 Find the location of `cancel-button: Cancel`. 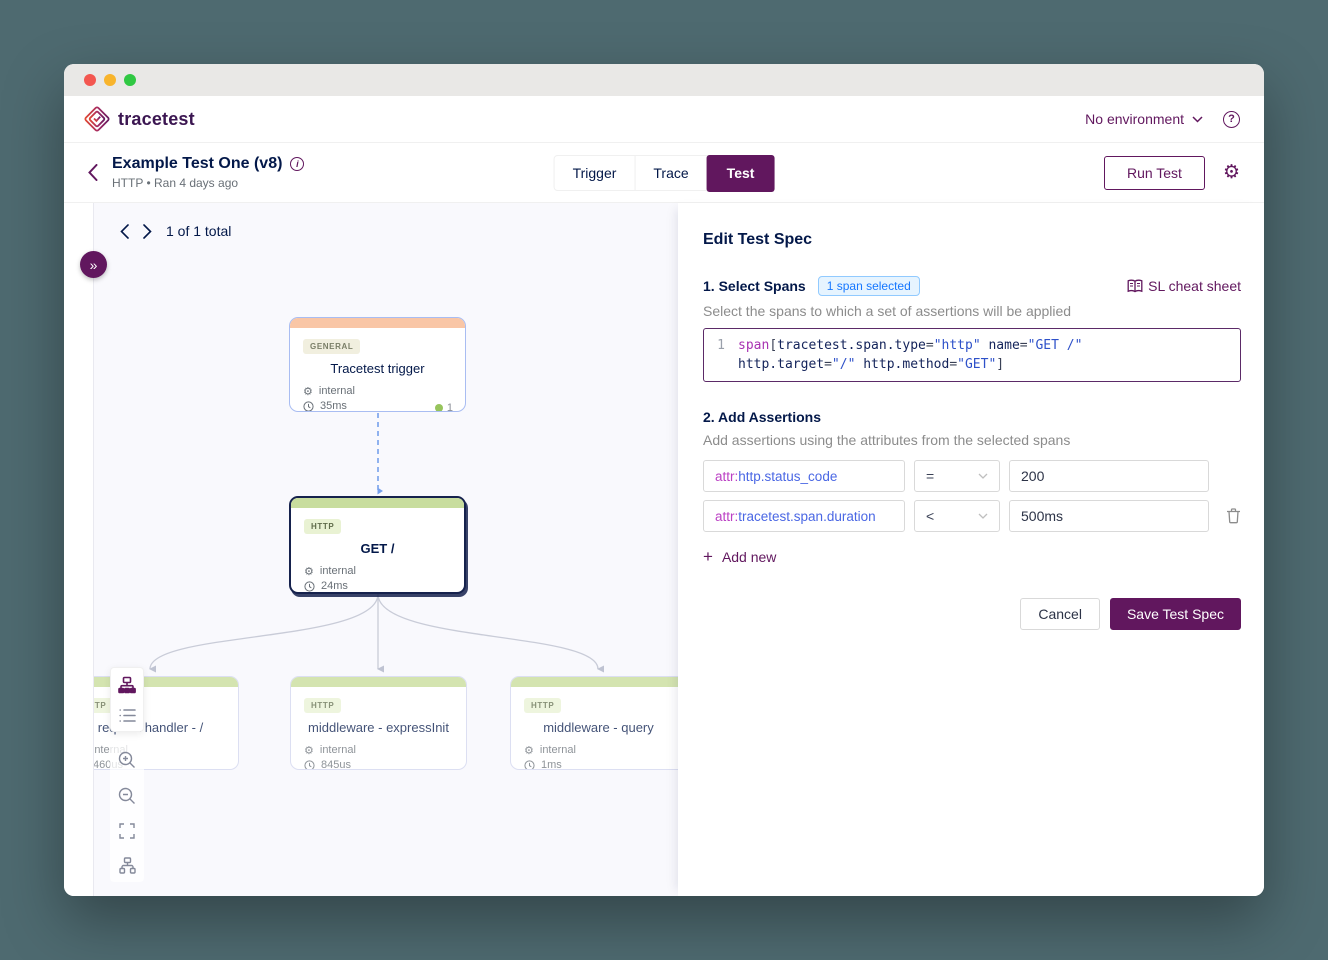

cancel-button: Cancel is located at coordinates (1060, 614).